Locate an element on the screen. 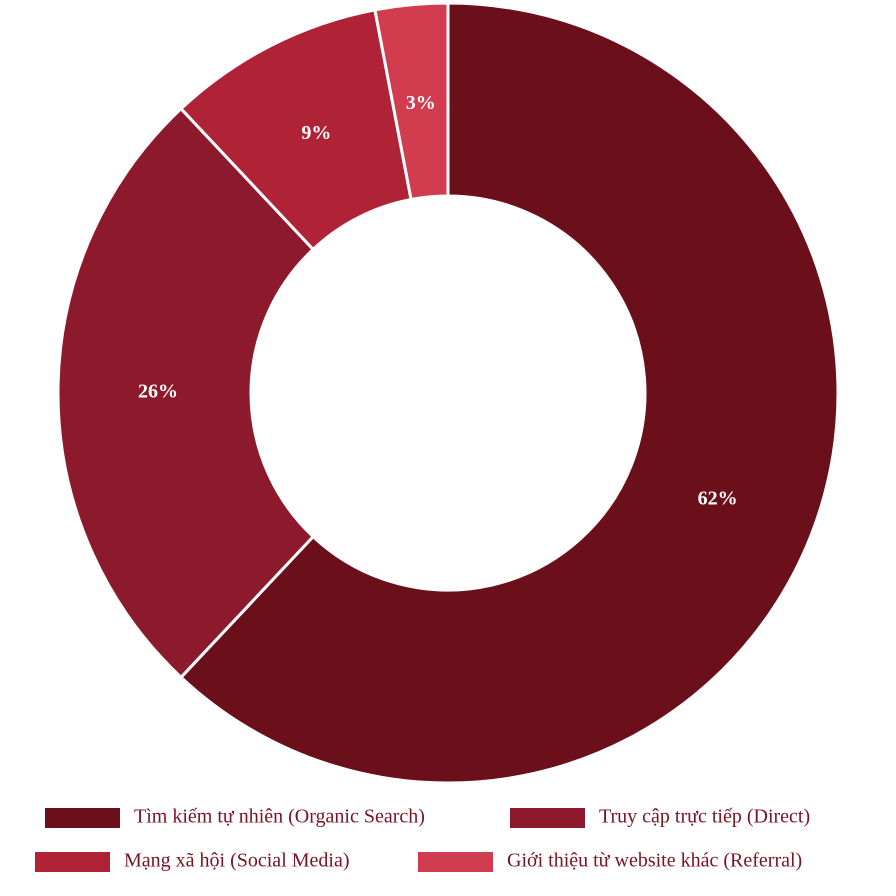  legend-label: Tìm kiếm tự nhiên (Organic Search) is located at coordinates (279, 817).